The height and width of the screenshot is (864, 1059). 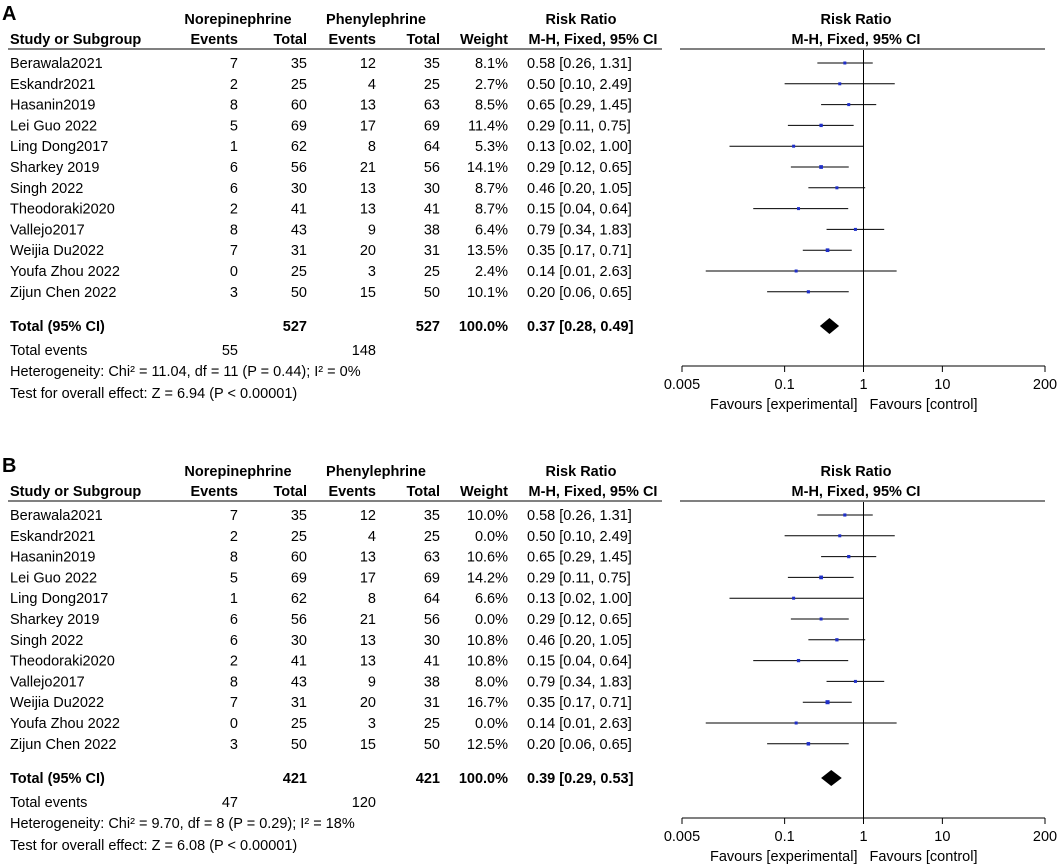 I want to click on weight-value: 11.4%, so click(x=488, y=126).